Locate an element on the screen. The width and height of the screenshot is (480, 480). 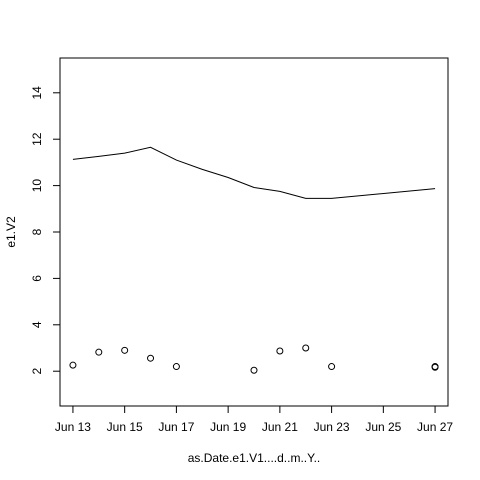
y-tick-label: 8 is located at coordinates (37, 231).